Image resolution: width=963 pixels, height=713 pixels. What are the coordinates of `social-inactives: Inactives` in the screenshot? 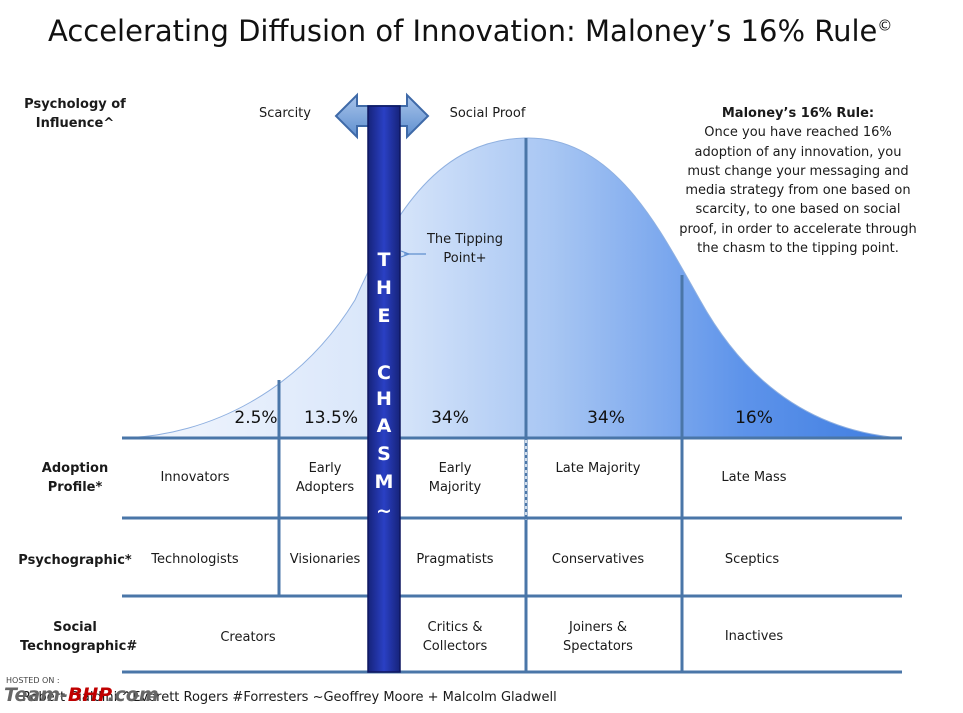 It's located at (754, 636).